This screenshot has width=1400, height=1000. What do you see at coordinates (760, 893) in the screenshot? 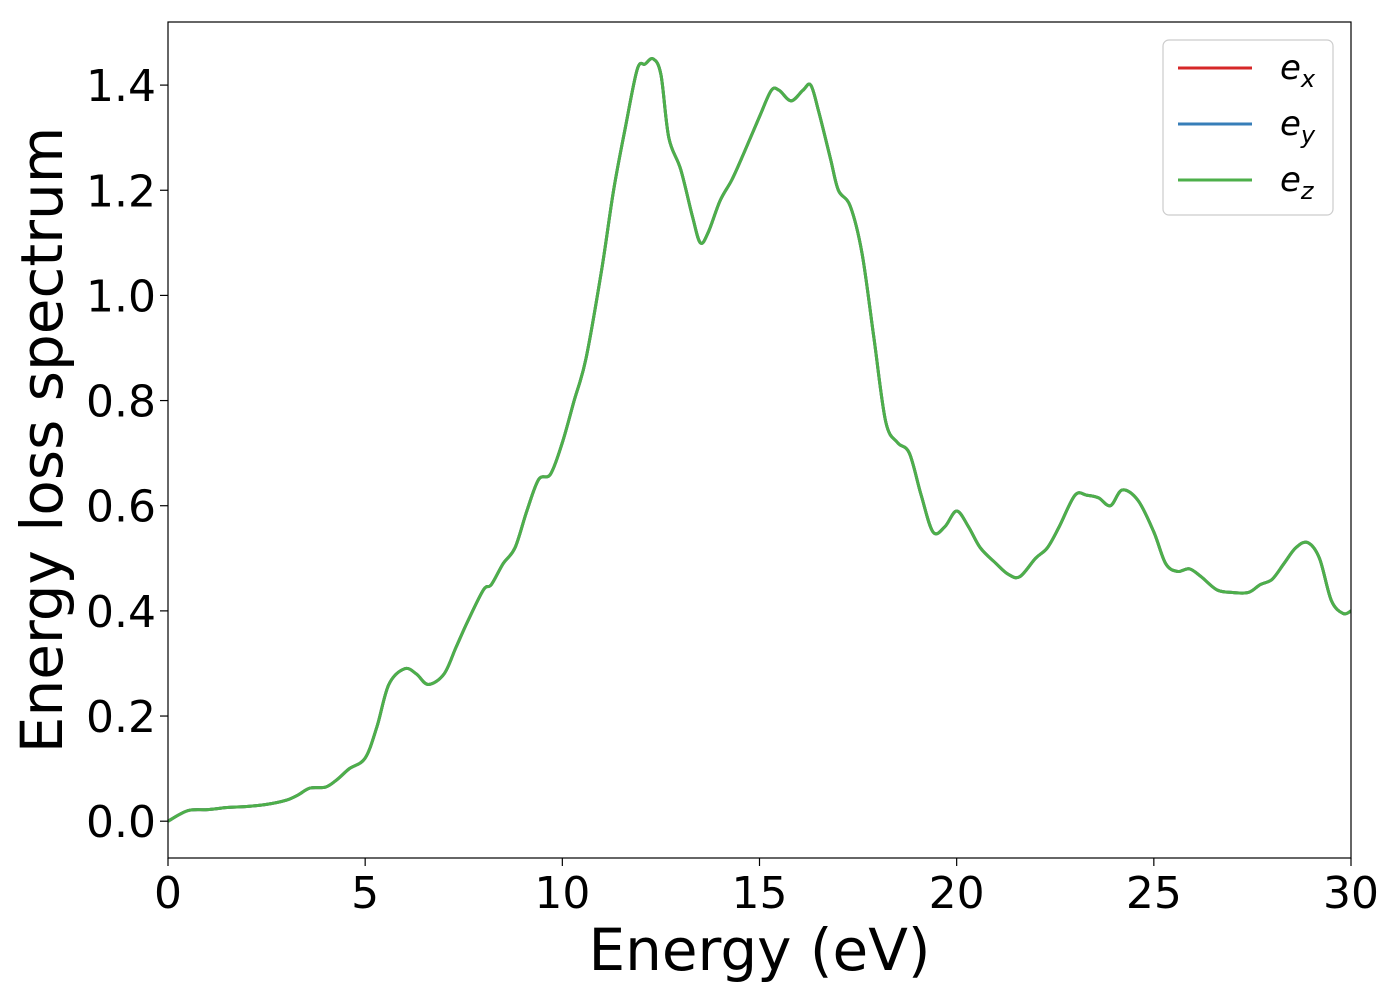
I see `x-tick-label: 15` at bounding box center [760, 893].